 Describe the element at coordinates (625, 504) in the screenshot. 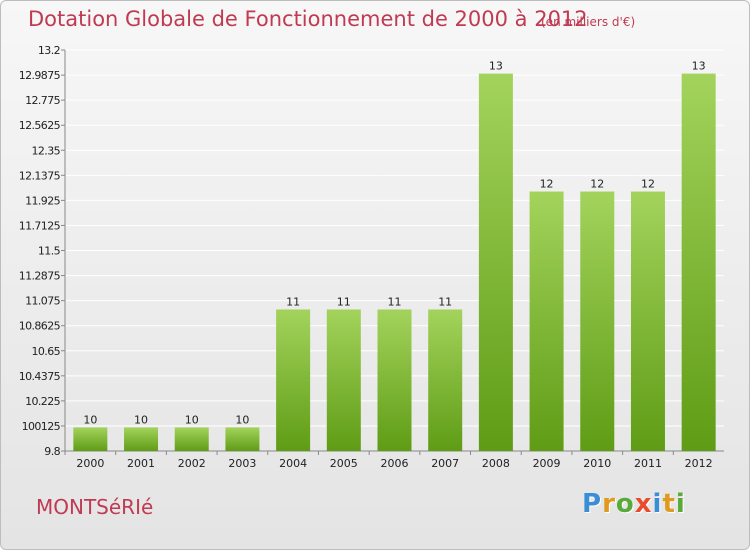

I see `brand-letter: o` at that location.